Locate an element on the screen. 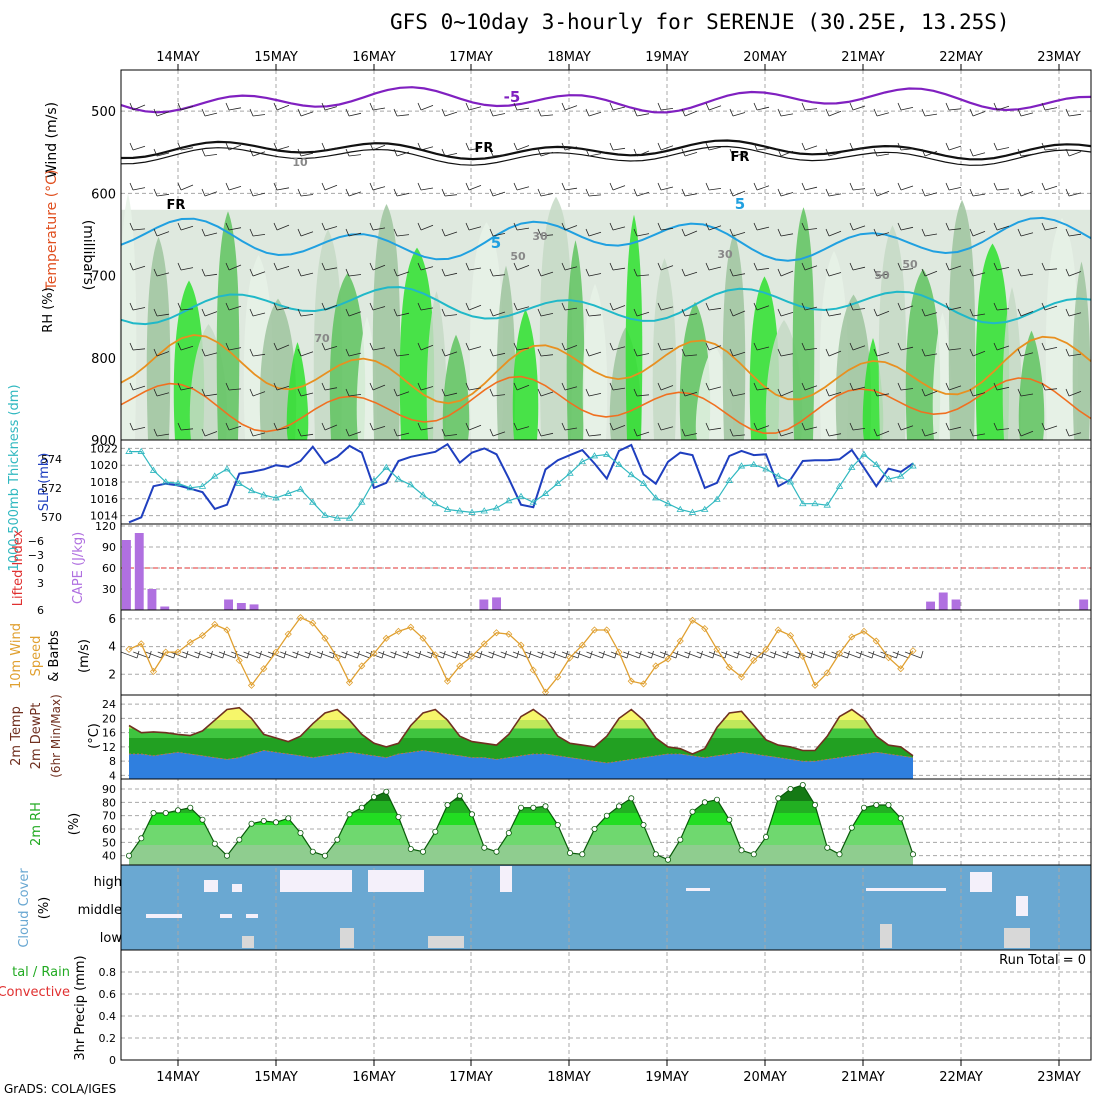  rh2m-tick-label-4: 80 is located at coordinates (109, 802).